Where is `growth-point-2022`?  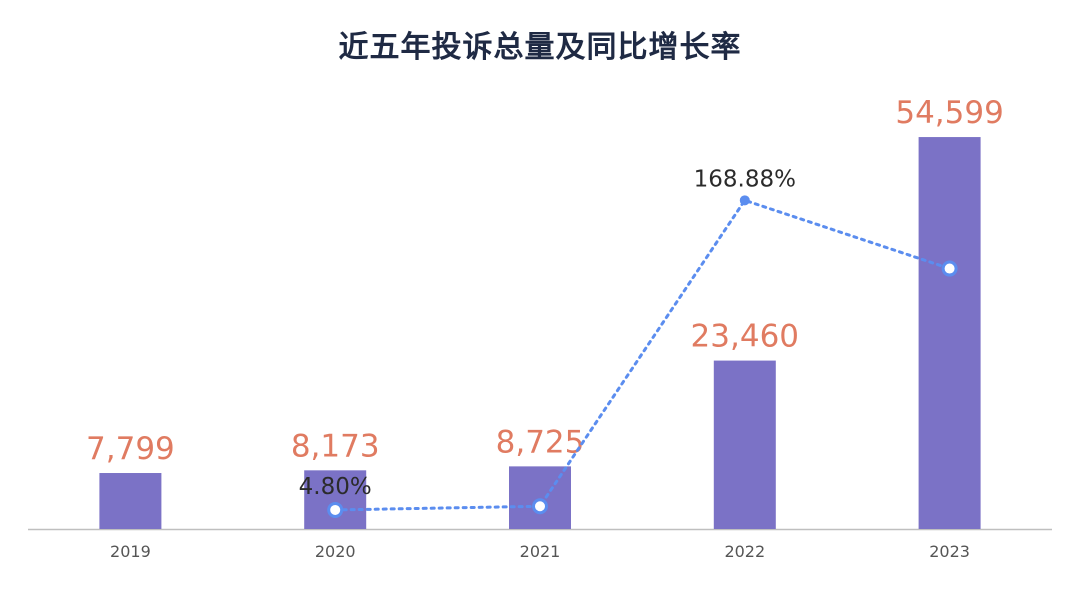 growth-point-2022 is located at coordinates (744, 200).